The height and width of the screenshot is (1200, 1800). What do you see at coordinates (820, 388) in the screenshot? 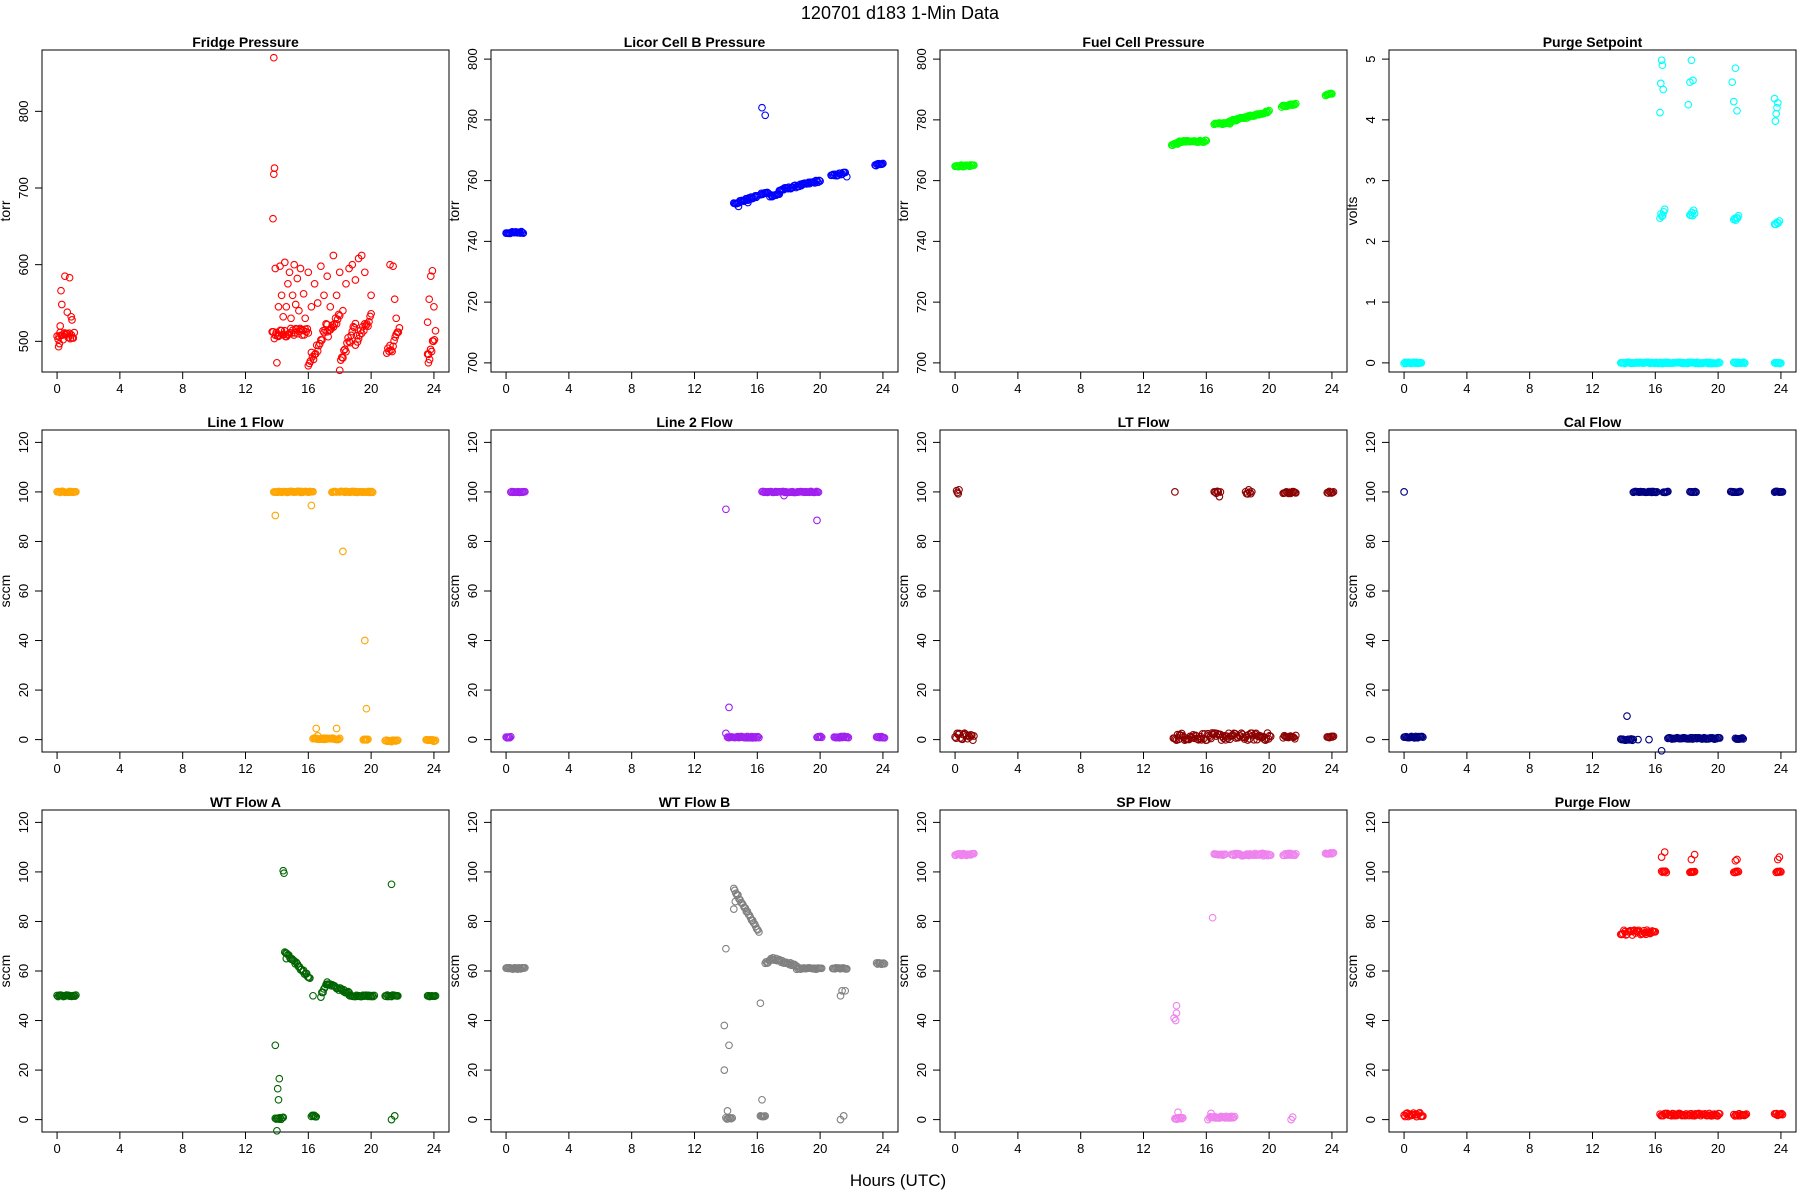
I see `x-tick-label: 20` at bounding box center [820, 388].